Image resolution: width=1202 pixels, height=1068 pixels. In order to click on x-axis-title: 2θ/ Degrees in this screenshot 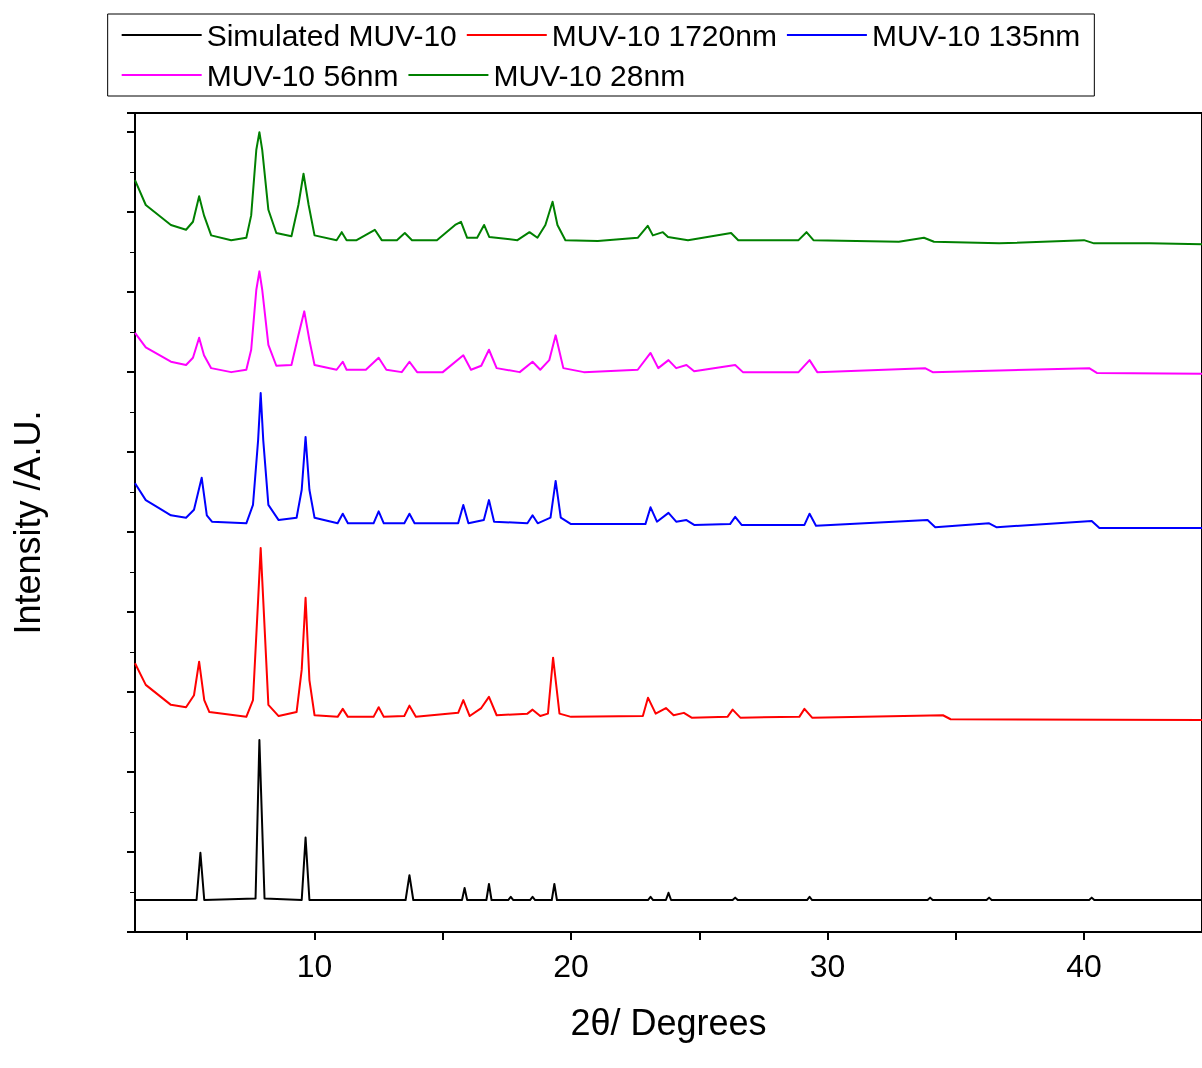, I will do `click(668, 1022)`.